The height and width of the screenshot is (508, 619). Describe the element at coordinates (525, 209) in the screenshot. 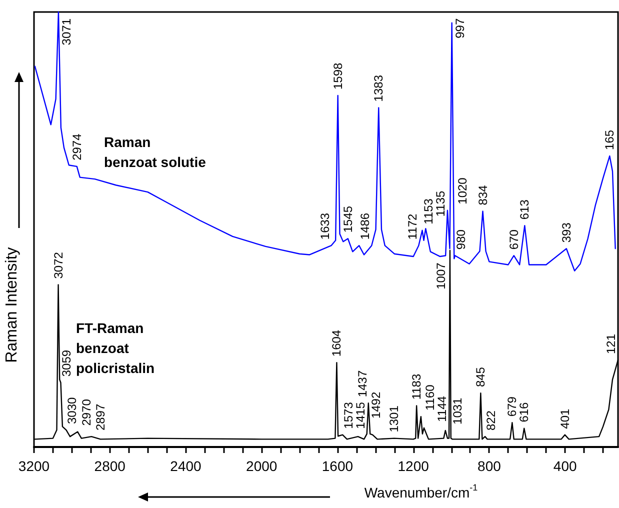

I see `annotation: 613` at that location.